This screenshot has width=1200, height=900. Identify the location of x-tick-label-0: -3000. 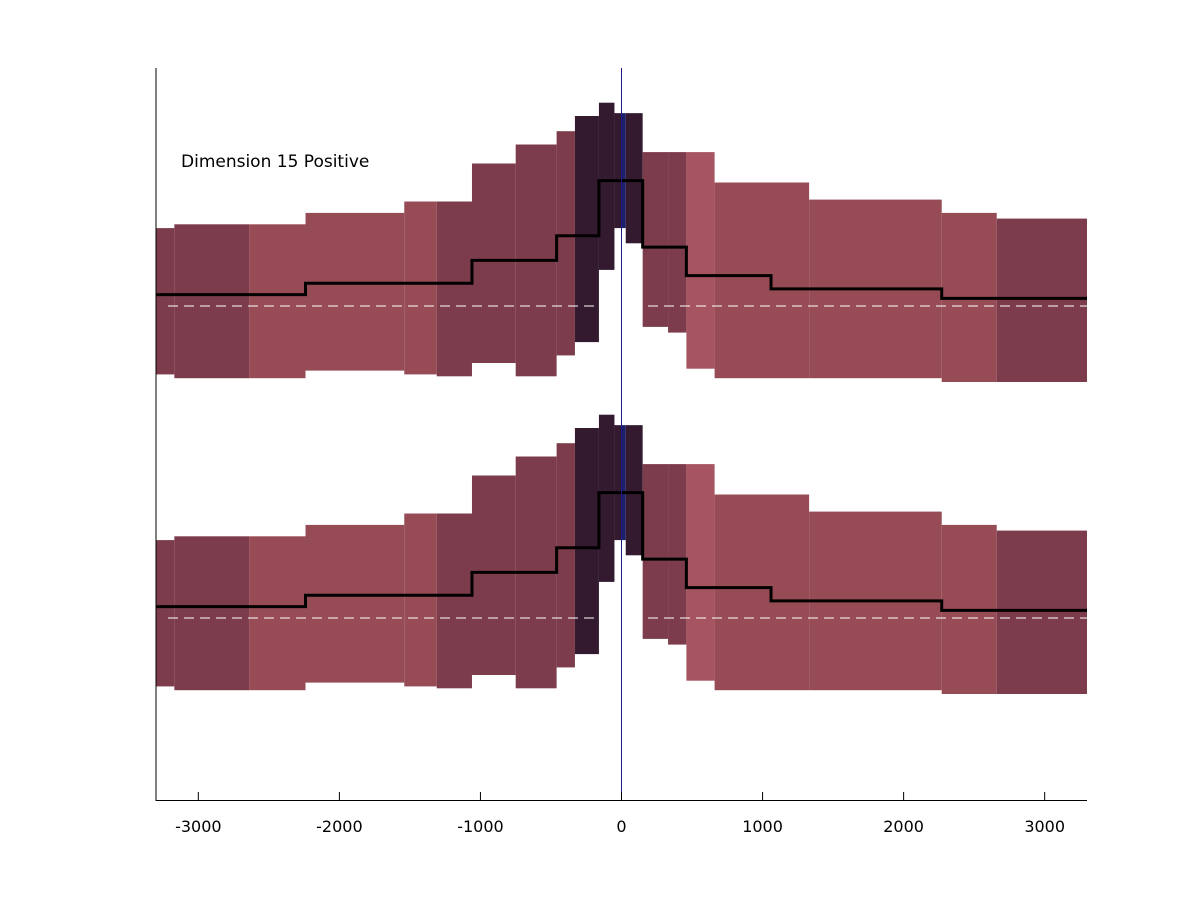
(198, 826).